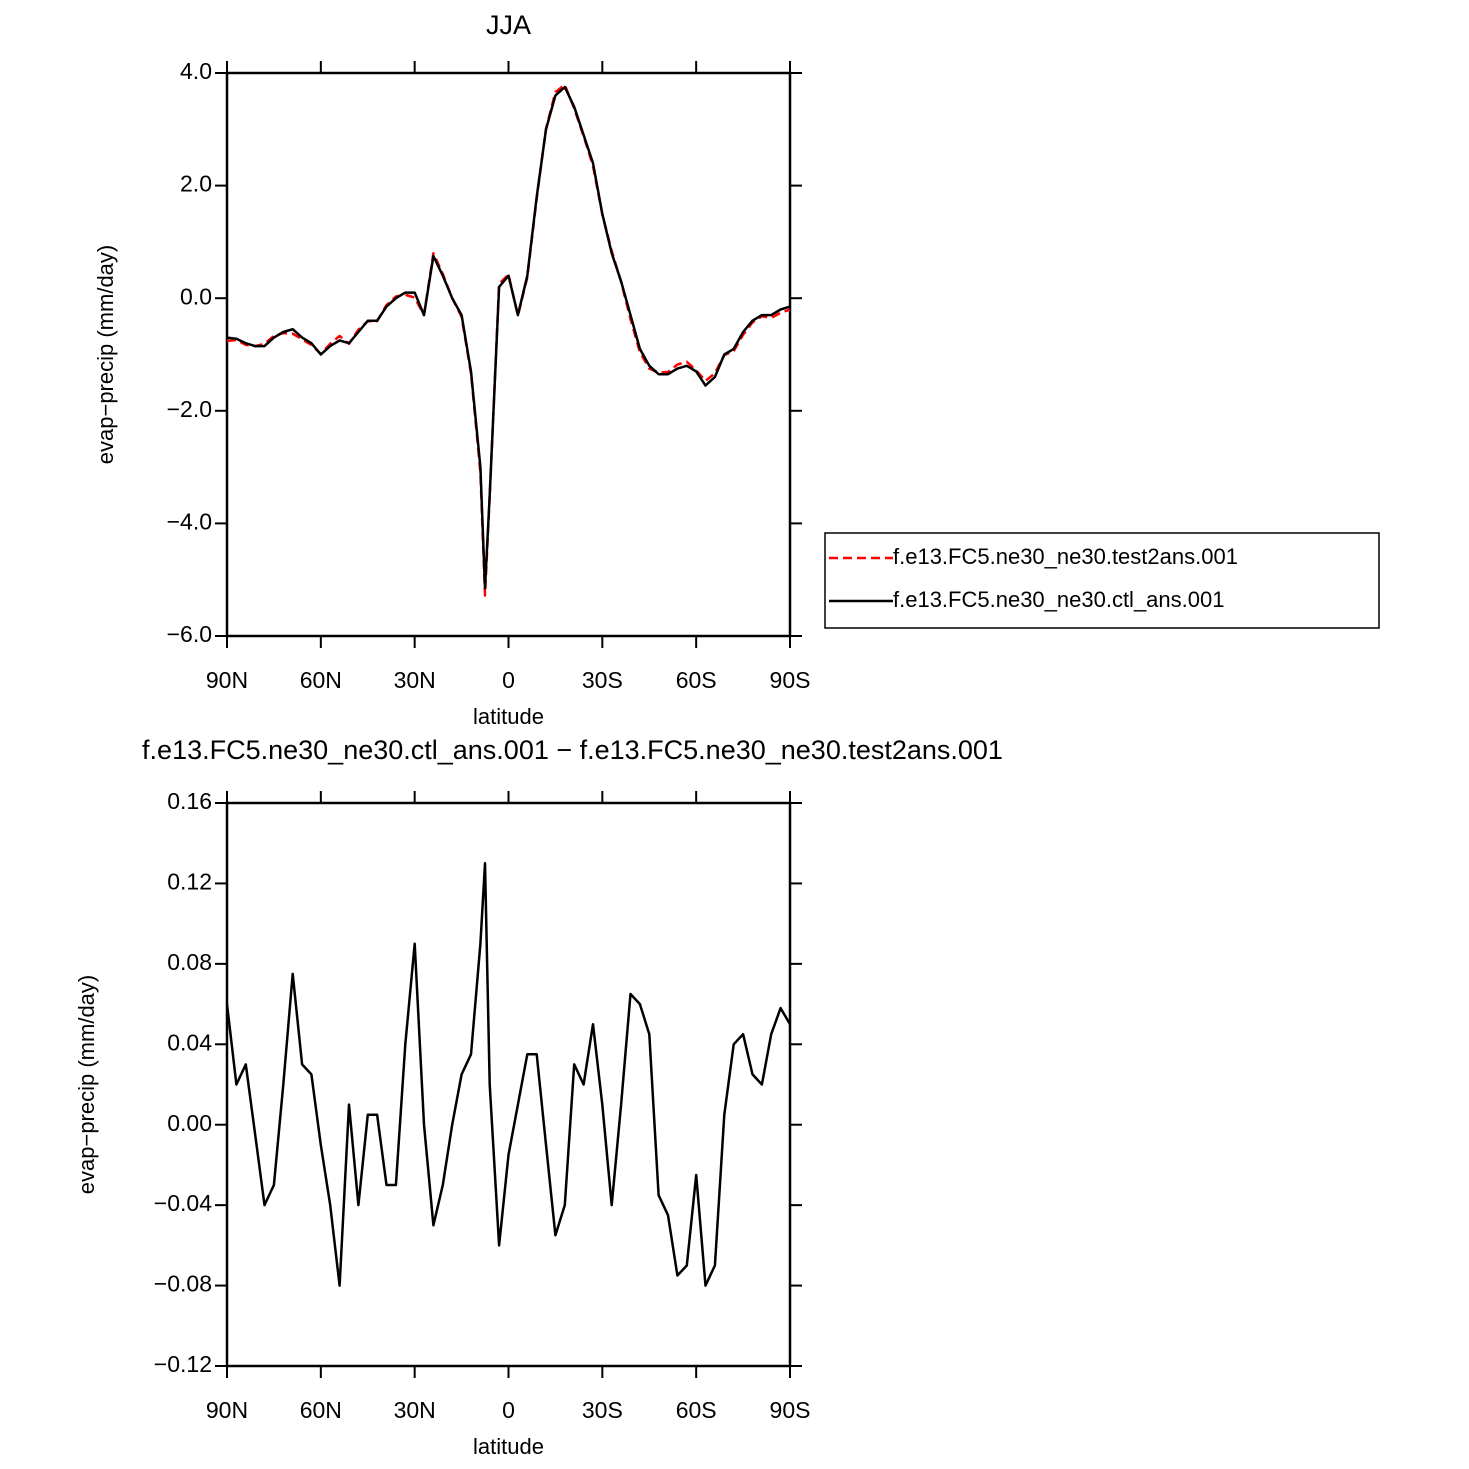  I want to click on y-tick-label: −6.0, so click(189, 634).